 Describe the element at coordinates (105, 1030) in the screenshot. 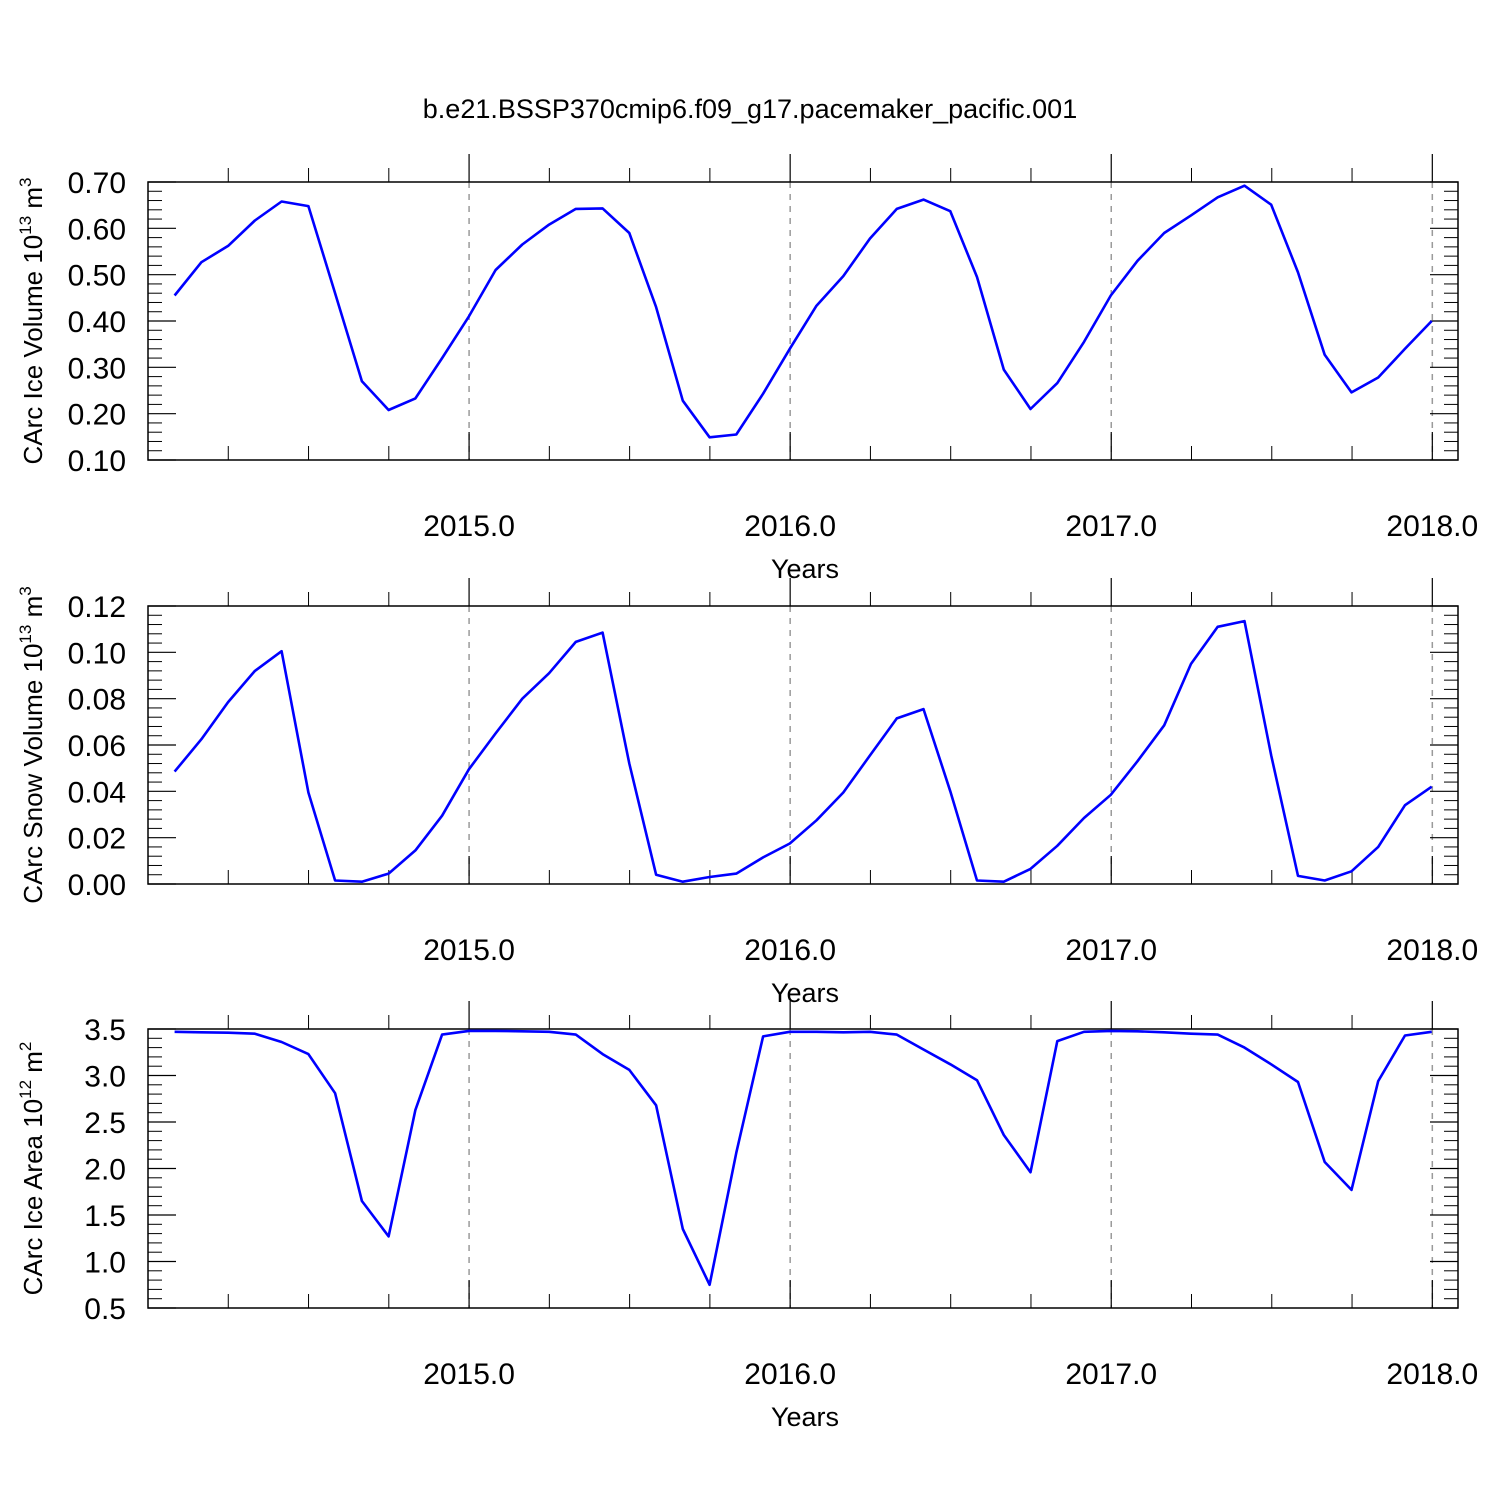

I see `y-tick-label: 3.5` at that location.